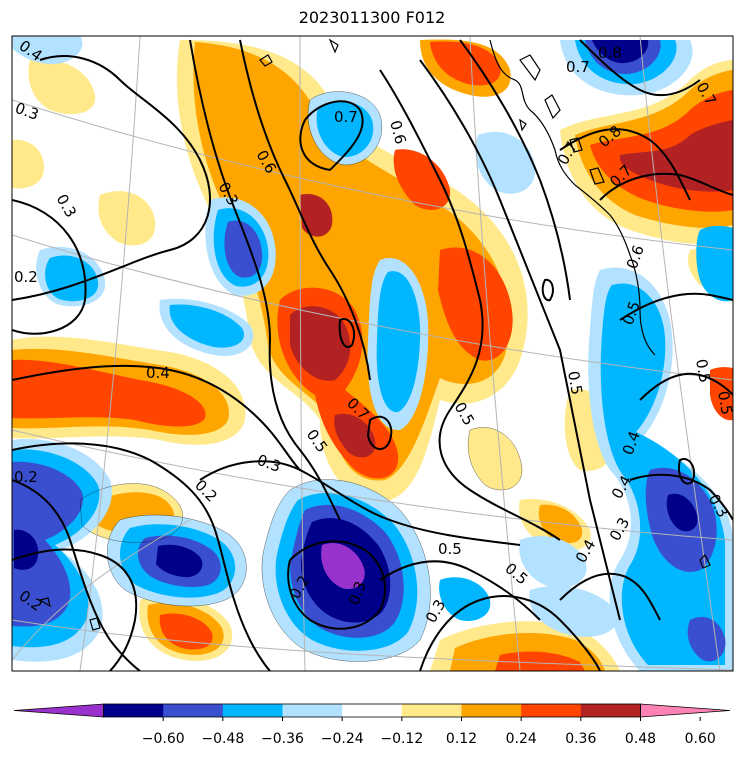 The width and height of the screenshot is (744, 757). Describe the element at coordinates (398, 132) in the screenshot. I see `contour-label: 0.6` at that location.